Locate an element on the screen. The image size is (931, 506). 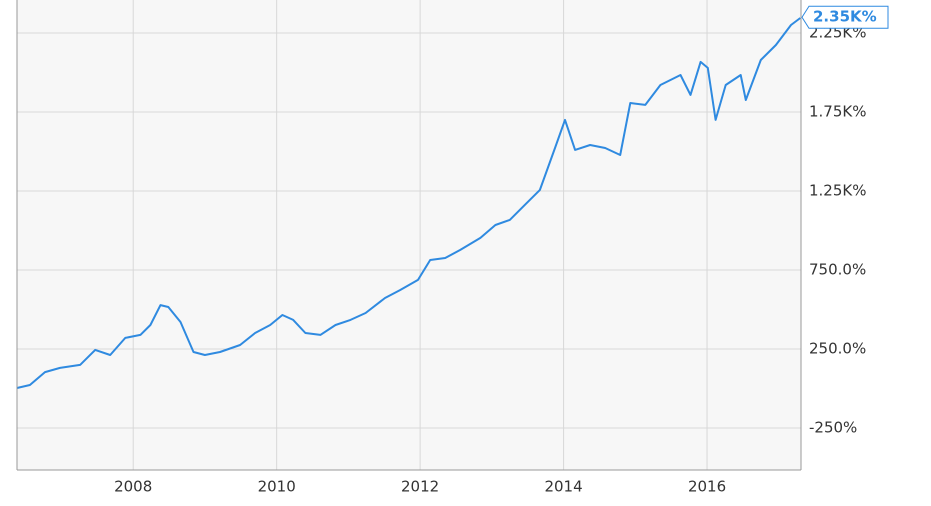
last-value-label: 2.35K% is located at coordinates (845, 17).